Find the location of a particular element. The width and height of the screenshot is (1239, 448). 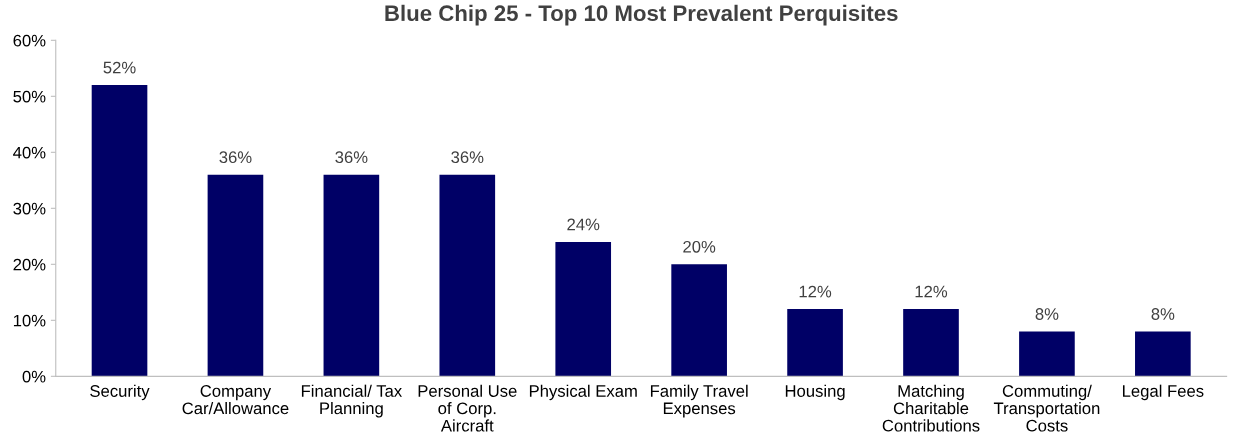

data-label: 20% is located at coordinates (699, 246).